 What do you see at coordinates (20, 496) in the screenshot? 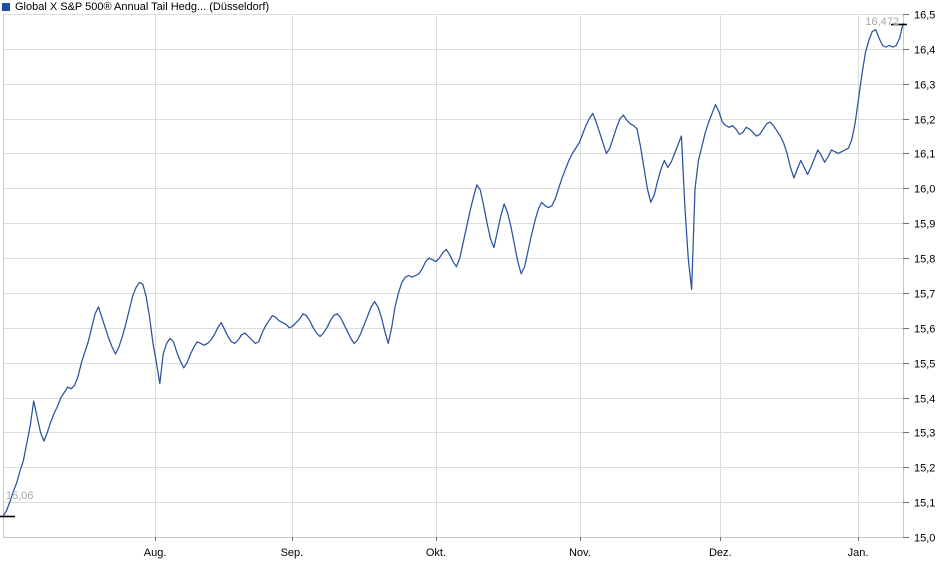
I see `first-value-label: 15,06` at bounding box center [20, 496].